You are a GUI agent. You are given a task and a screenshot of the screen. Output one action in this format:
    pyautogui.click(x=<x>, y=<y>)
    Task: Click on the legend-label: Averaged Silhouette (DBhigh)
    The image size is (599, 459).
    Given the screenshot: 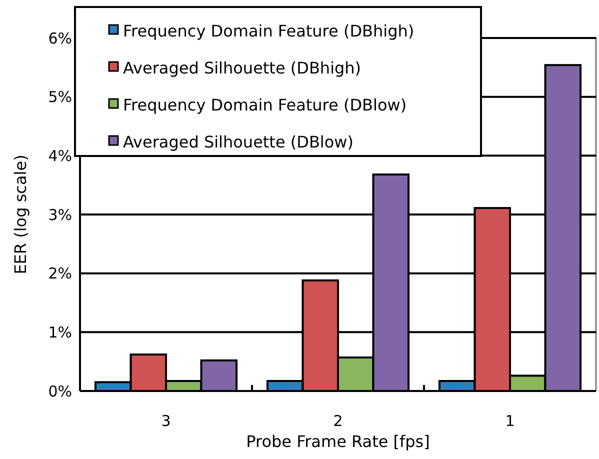 What is the action you would take?
    pyautogui.click(x=242, y=68)
    